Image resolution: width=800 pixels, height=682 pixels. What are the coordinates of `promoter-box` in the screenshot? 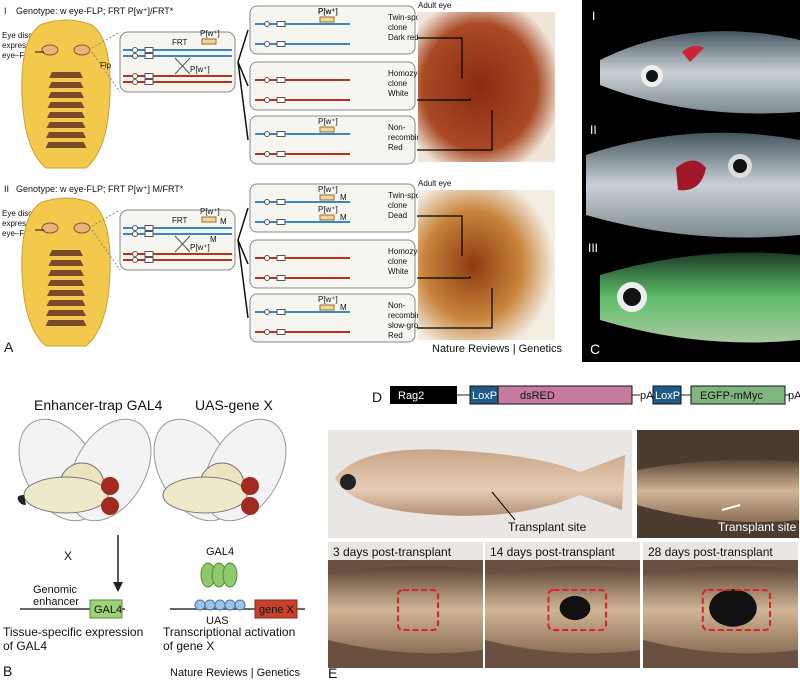 It's located at (423, 395).